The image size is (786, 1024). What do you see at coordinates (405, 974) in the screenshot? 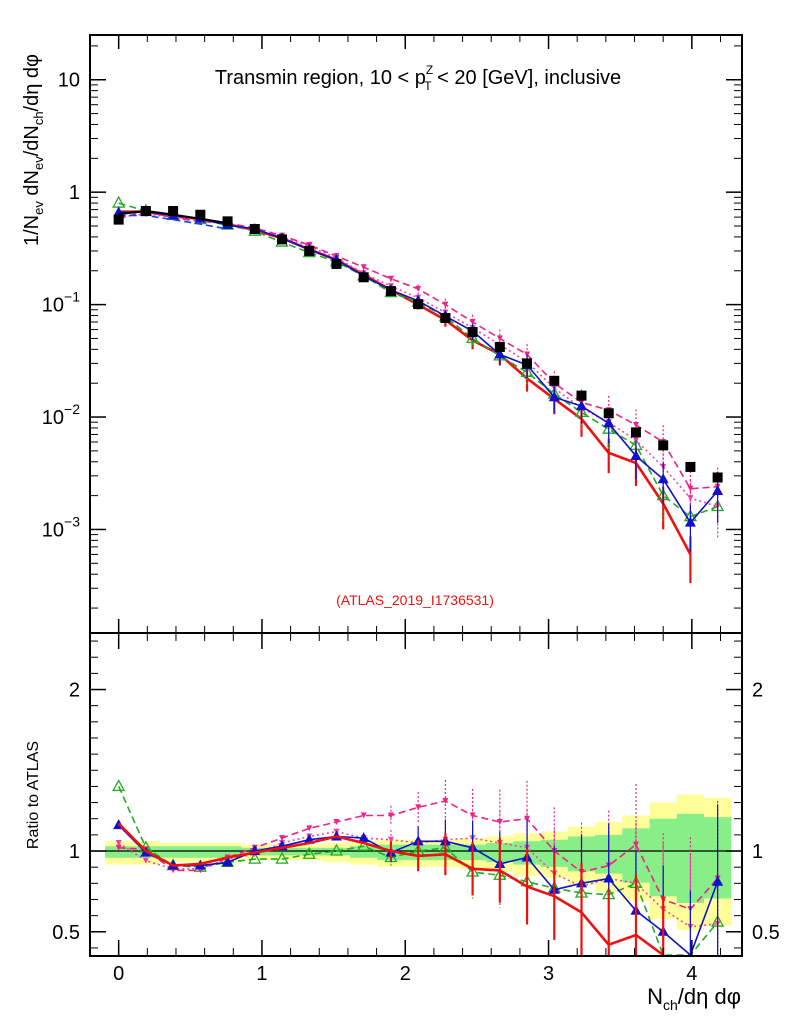
I see `xtick-label: 2` at bounding box center [405, 974].